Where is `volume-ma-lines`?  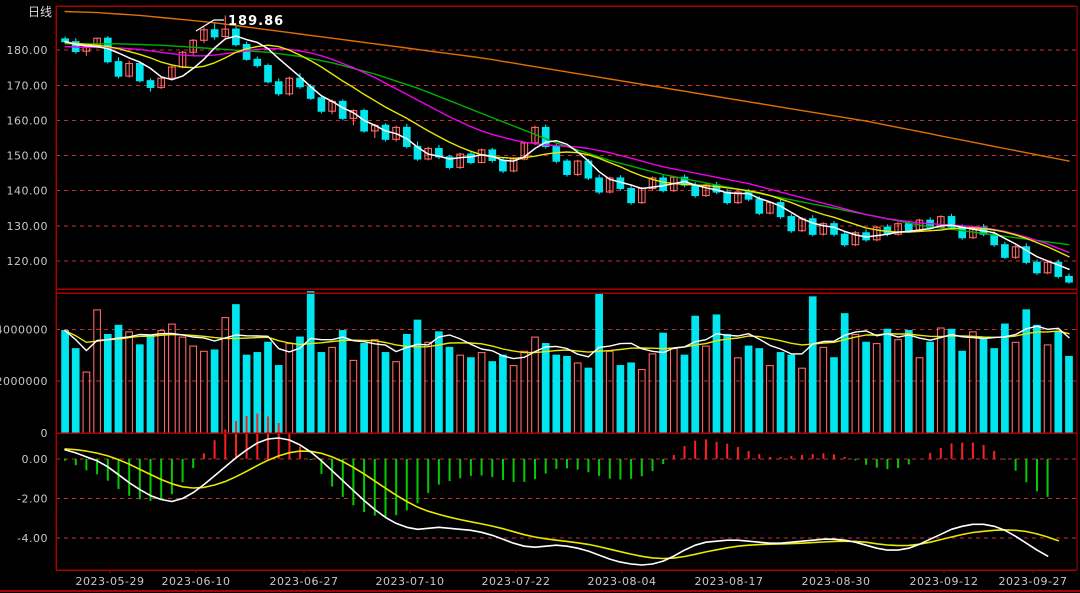
volume-ma-lines is located at coordinates (567, 342).